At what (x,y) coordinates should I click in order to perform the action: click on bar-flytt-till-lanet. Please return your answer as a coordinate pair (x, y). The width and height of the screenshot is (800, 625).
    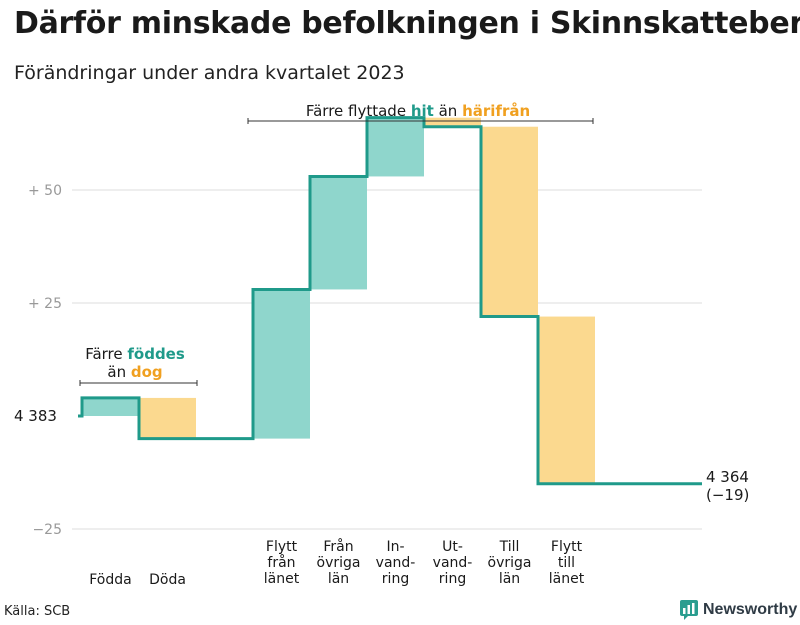
    Looking at the image, I should click on (566, 400).